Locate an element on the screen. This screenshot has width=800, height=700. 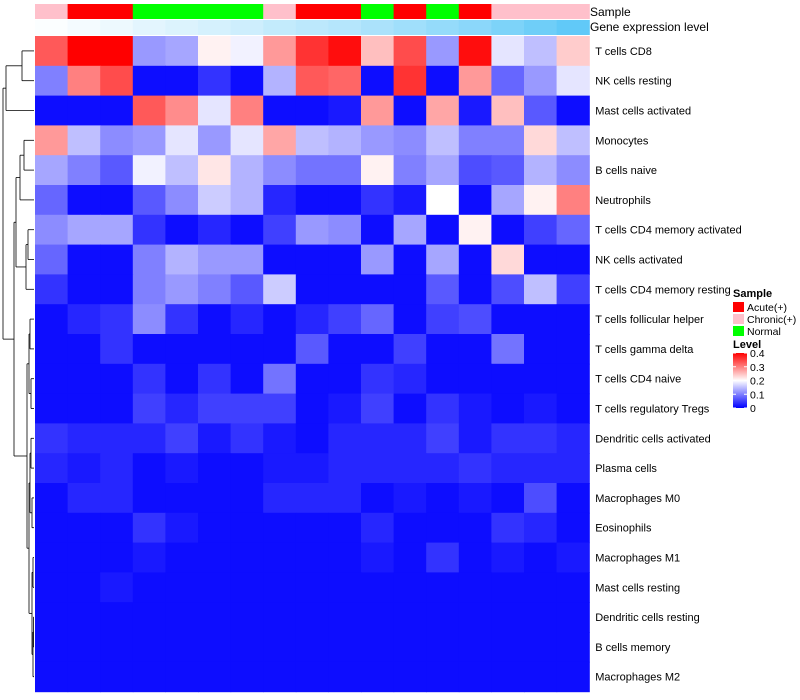
row-label: B cells naive is located at coordinates (626, 171).